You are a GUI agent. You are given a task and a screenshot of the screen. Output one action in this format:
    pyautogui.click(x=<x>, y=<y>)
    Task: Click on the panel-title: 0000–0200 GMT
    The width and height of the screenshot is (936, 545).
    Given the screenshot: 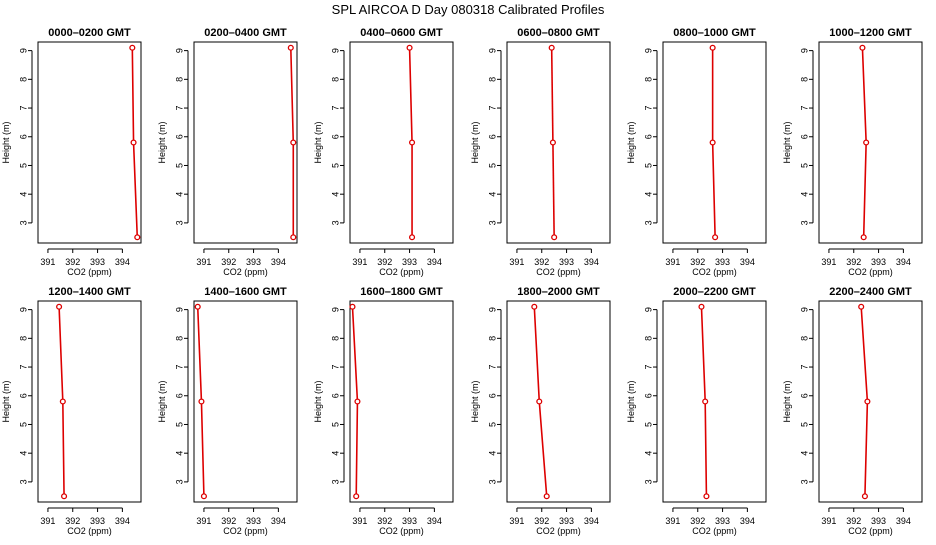 What is the action you would take?
    pyautogui.click(x=89, y=33)
    